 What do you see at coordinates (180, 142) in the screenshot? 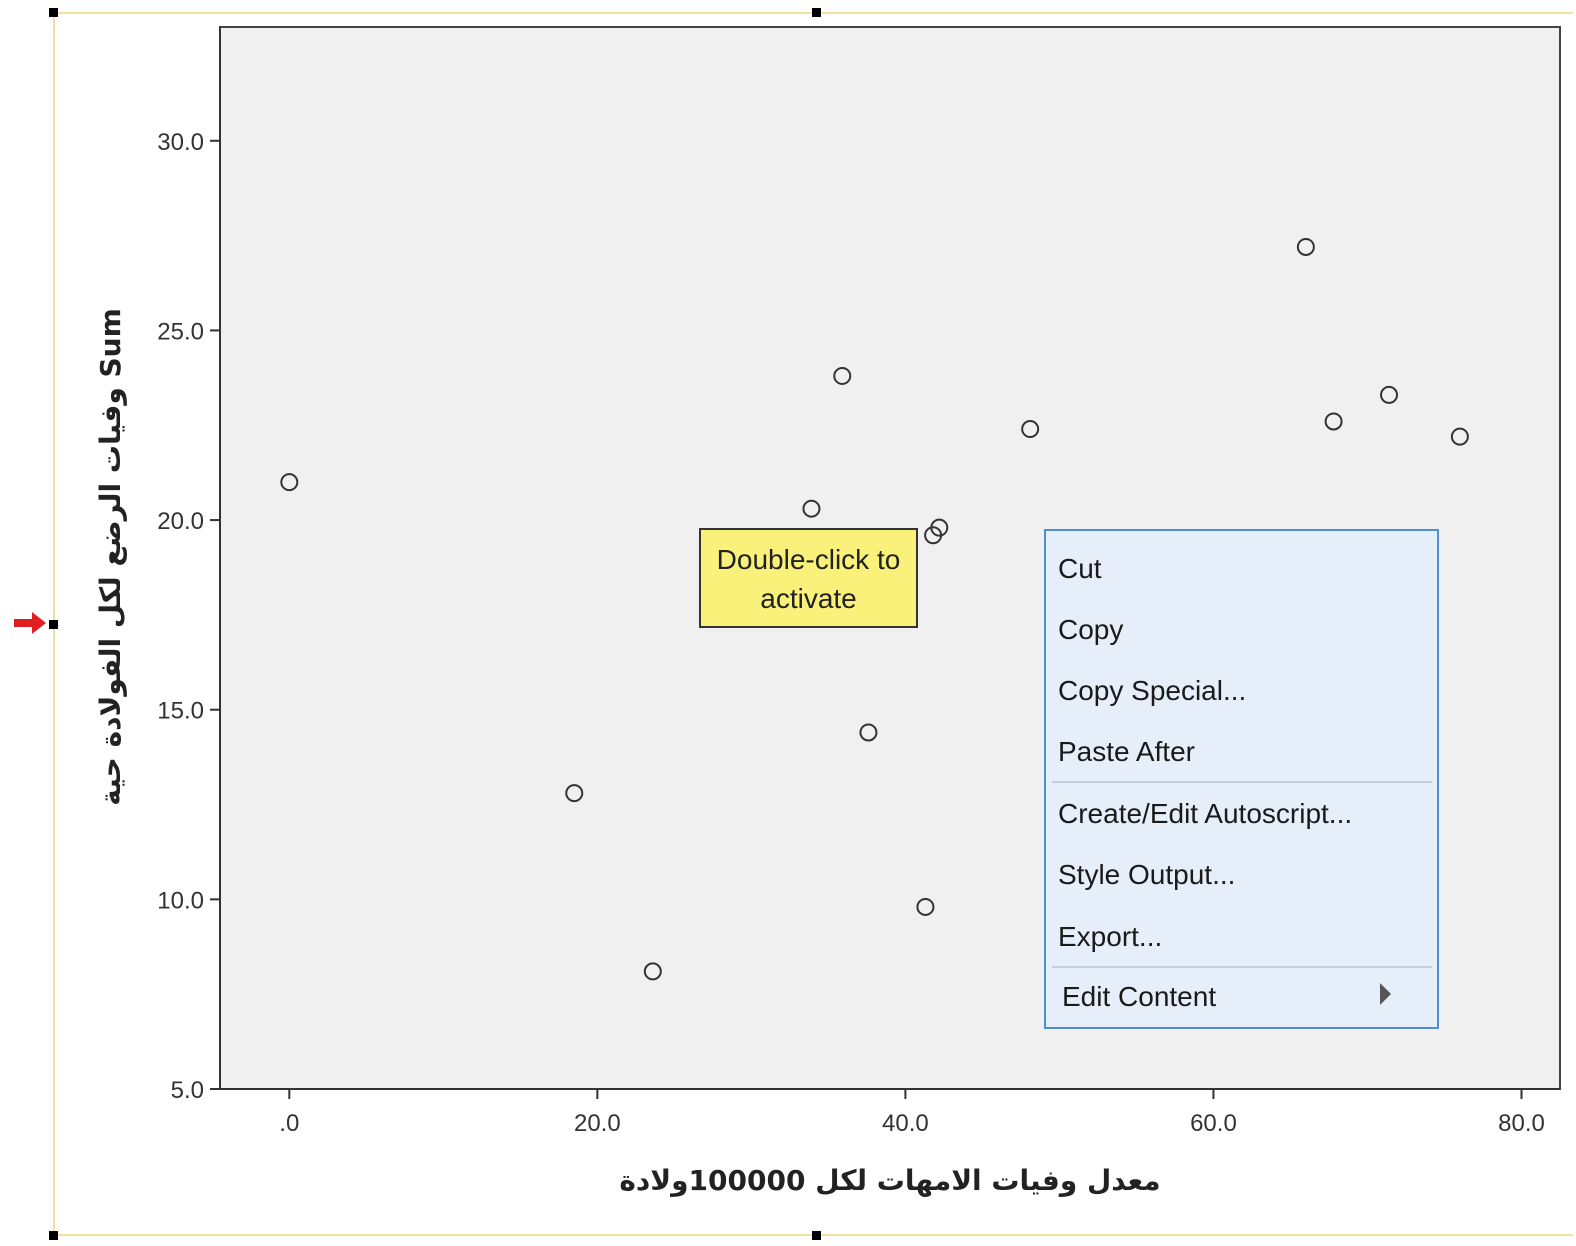
I see `y-tick-label: 30.0` at bounding box center [180, 142].